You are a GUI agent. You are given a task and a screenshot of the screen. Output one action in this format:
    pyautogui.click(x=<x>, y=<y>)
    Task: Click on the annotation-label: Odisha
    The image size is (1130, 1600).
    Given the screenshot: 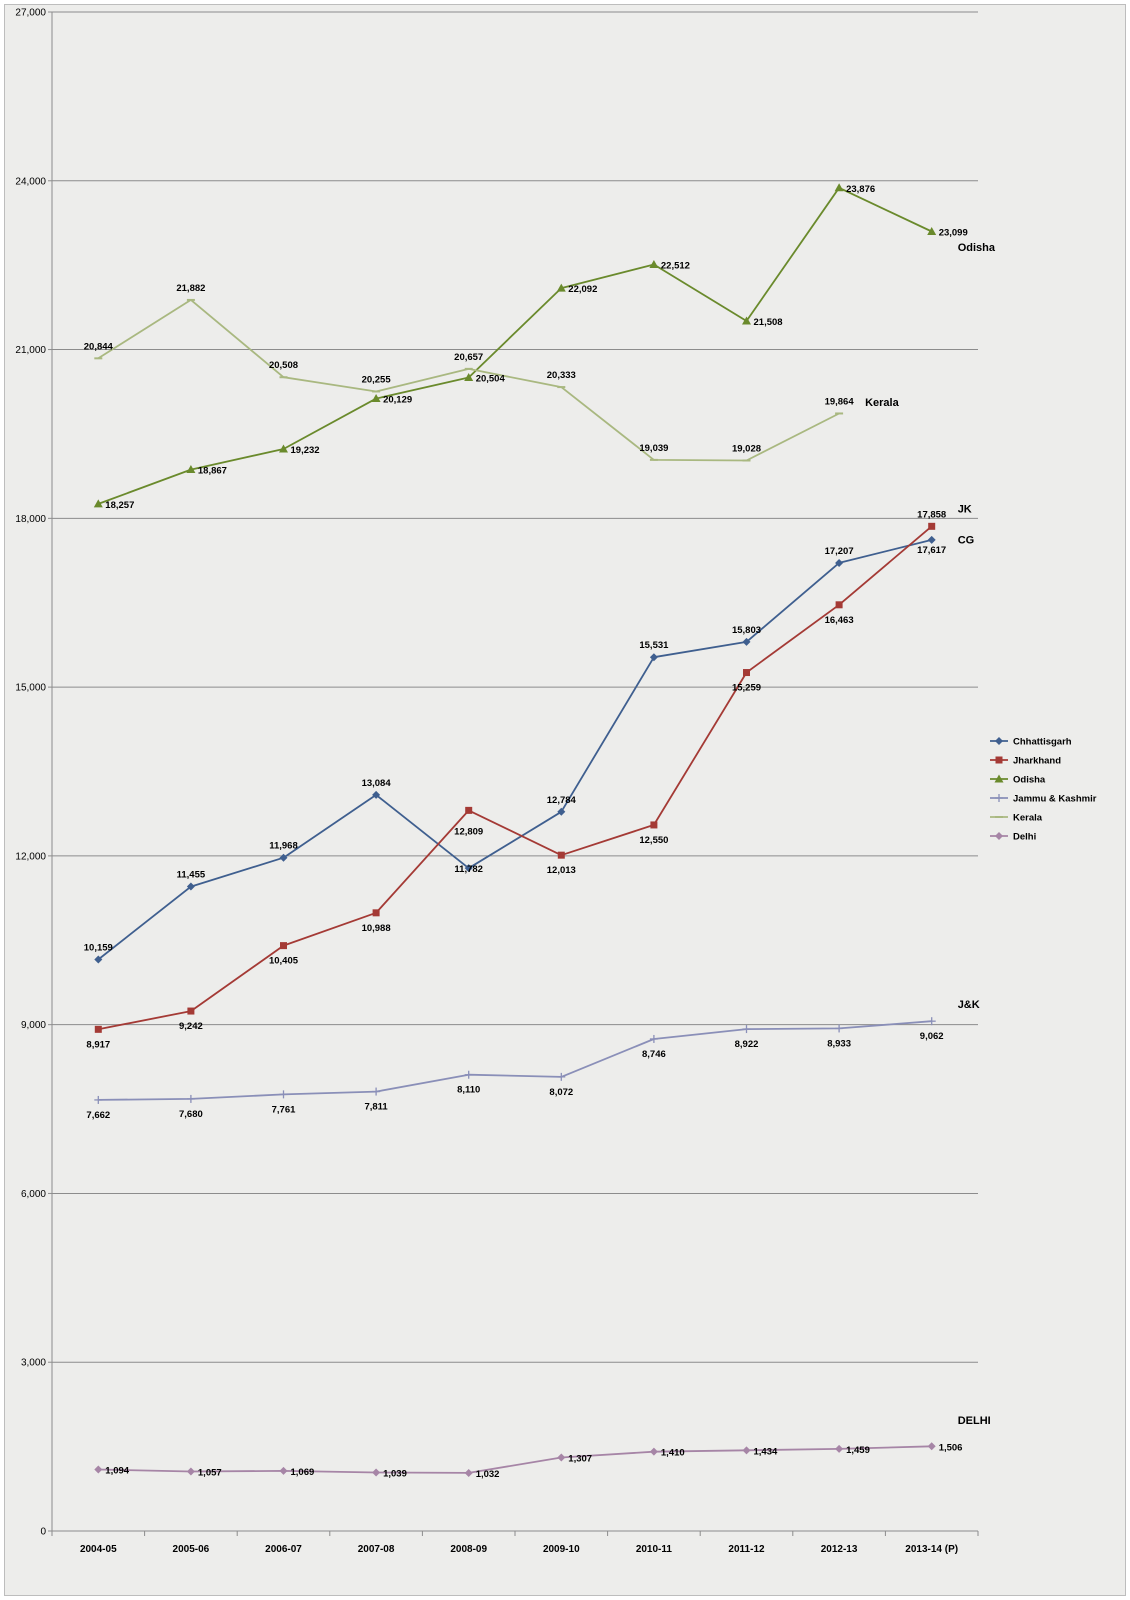 What is the action you would take?
    pyautogui.click(x=977, y=248)
    